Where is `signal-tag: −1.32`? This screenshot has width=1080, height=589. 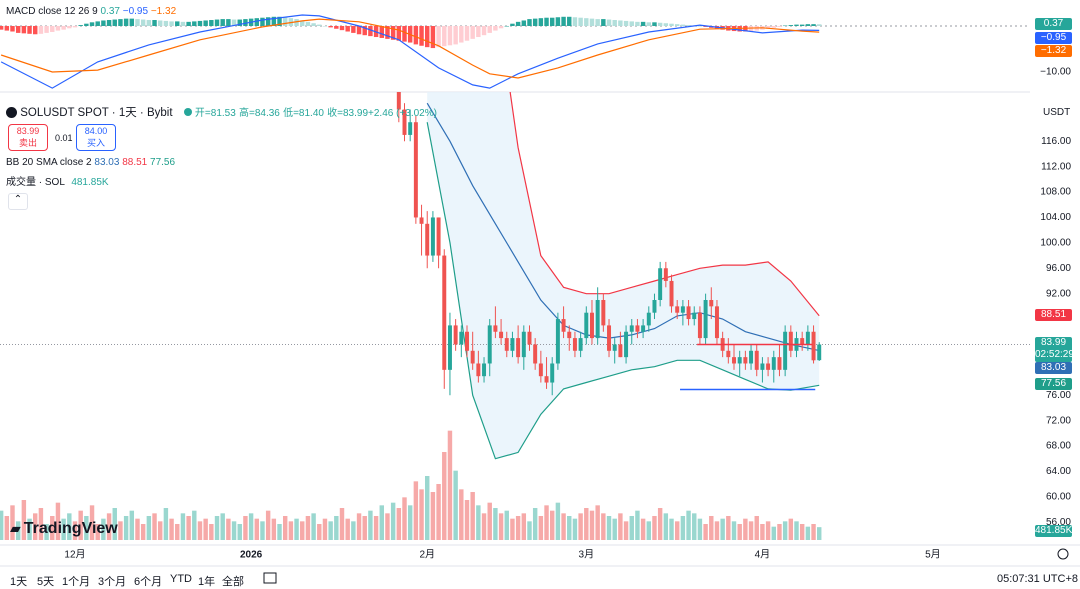
signal-tag: −1.32 is located at coordinates (1053, 51).